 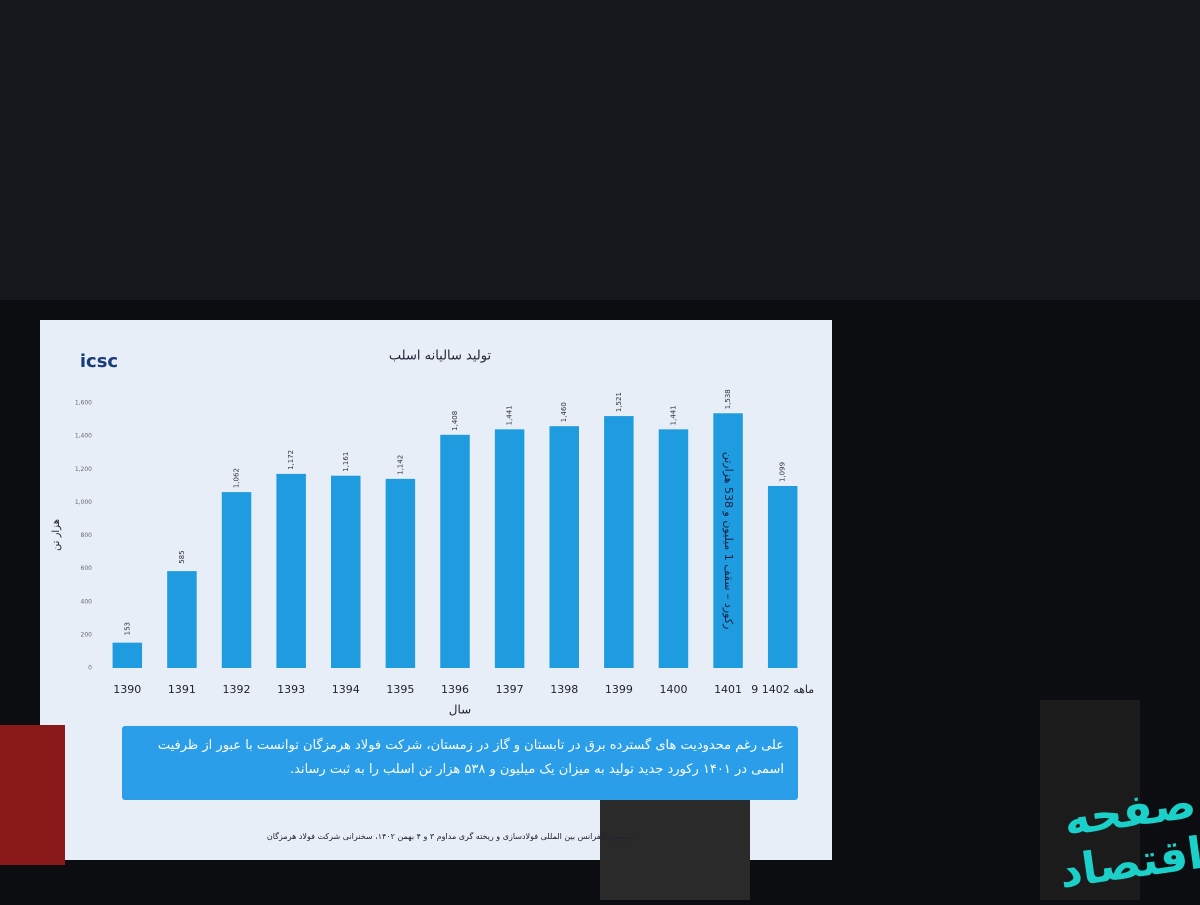 I want to click on x-axis-label: سال, so click(x=460, y=710).